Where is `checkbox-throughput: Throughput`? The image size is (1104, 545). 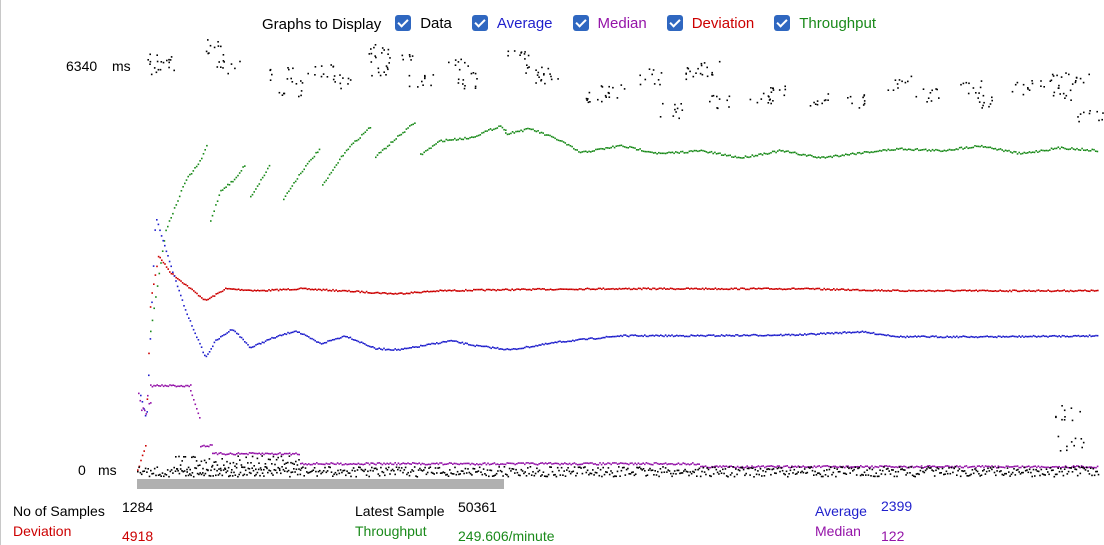
checkbox-throughput: Throughput is located at coordinates (825, 23).